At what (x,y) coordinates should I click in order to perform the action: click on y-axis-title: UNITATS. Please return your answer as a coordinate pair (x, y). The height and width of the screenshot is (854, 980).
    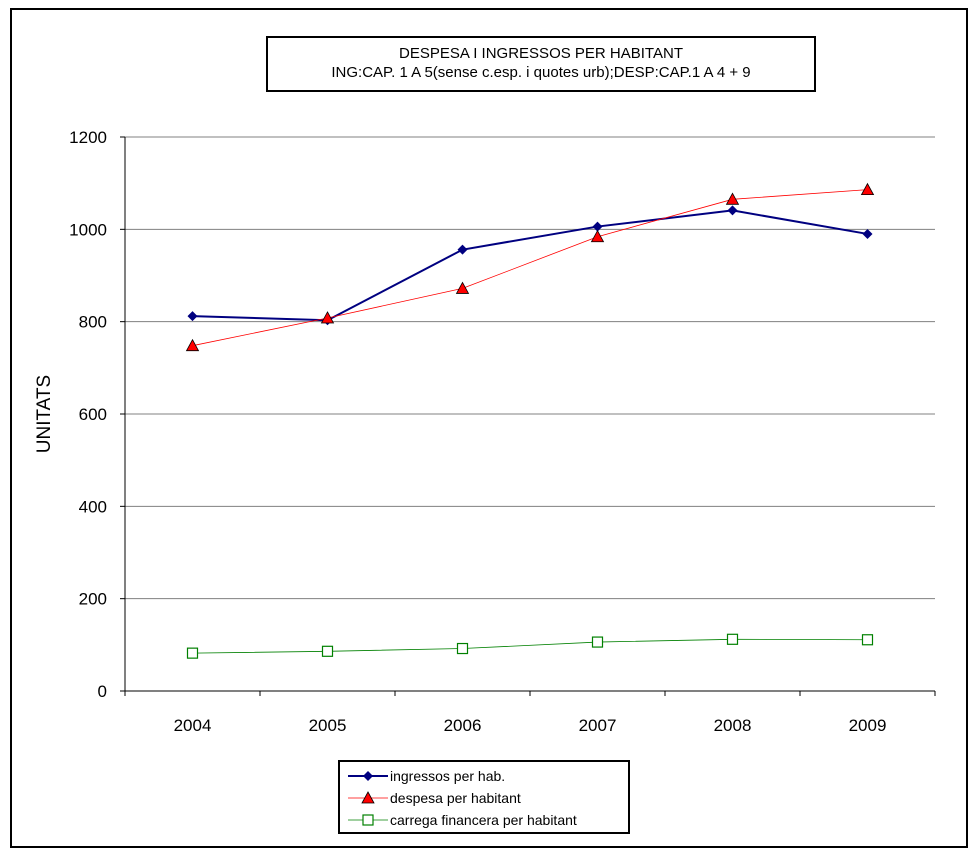
    Looking at the image, I should click on (44, 414).